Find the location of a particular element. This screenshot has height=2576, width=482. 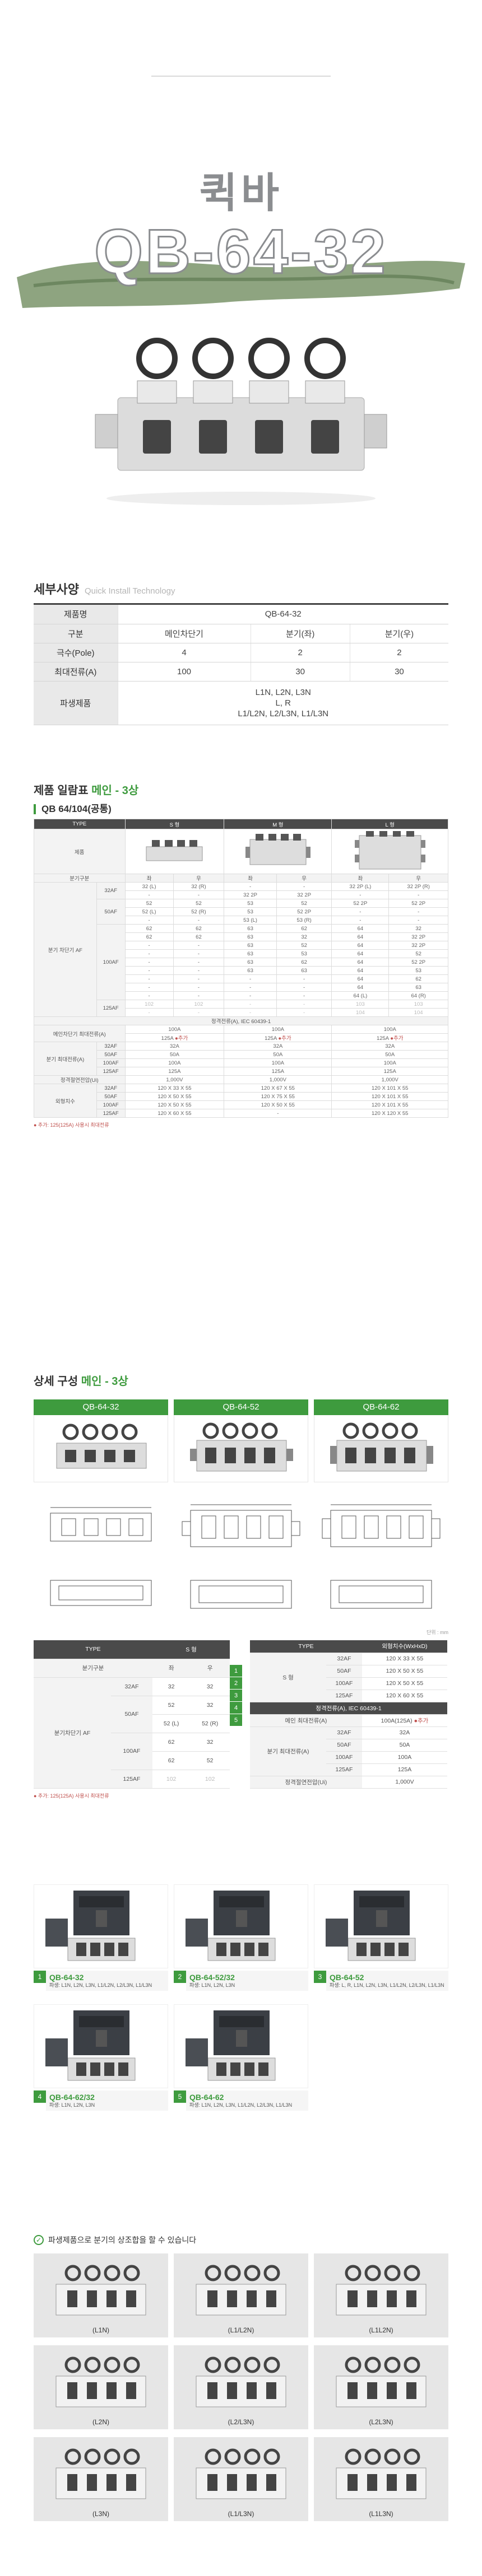

dt-branch-label: 분기구분 is located at coordinates (93, 1669).